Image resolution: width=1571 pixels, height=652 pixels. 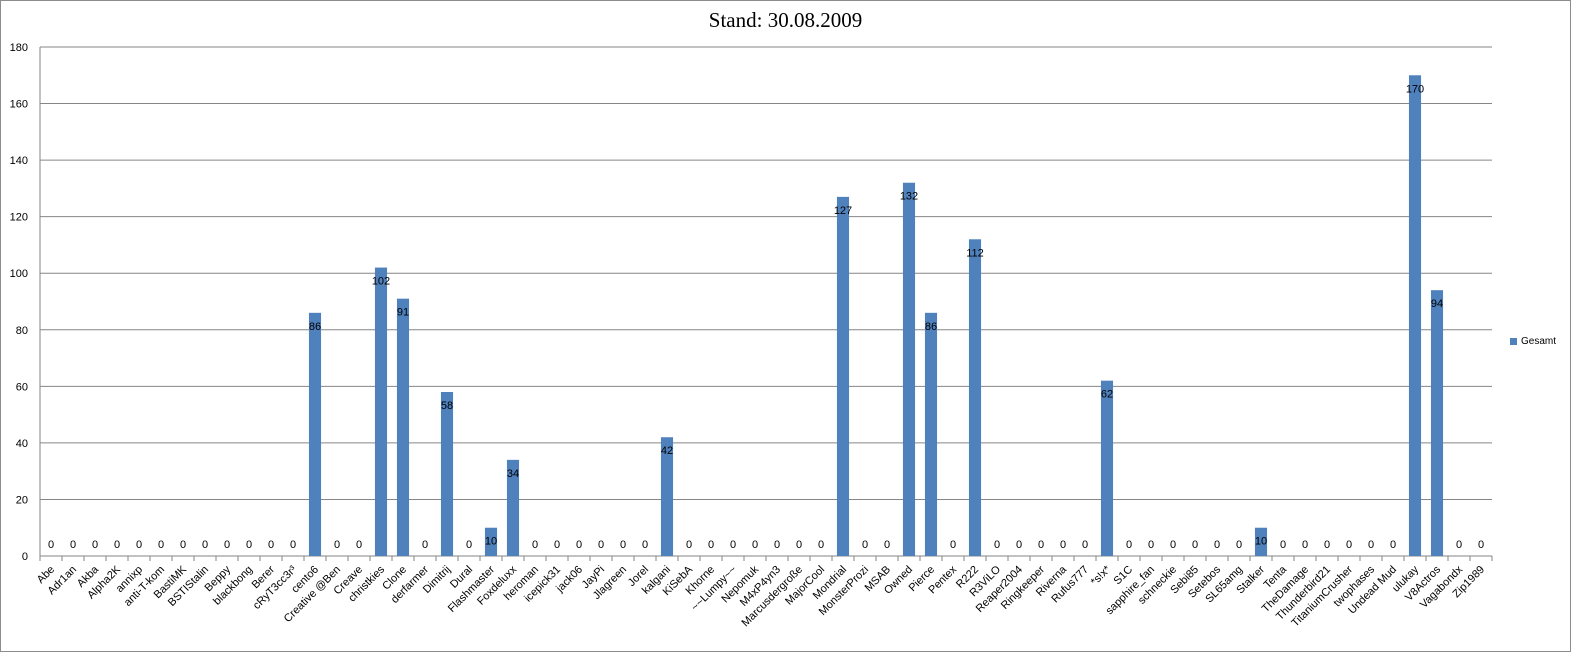 I want to click on data-label: 58, so click(x=447, y=406).